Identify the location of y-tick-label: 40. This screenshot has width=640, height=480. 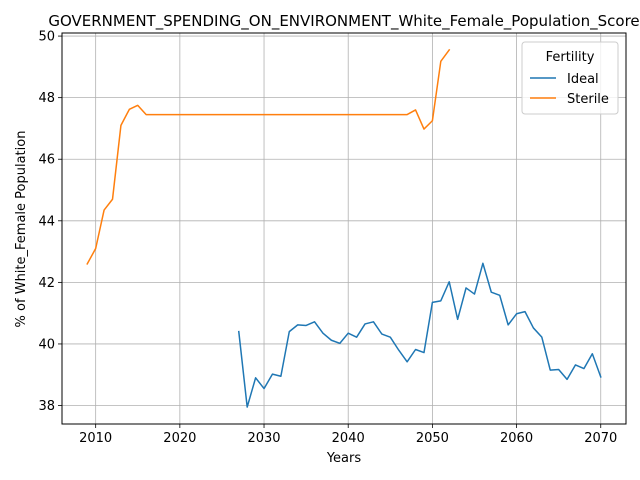
(46, 344).